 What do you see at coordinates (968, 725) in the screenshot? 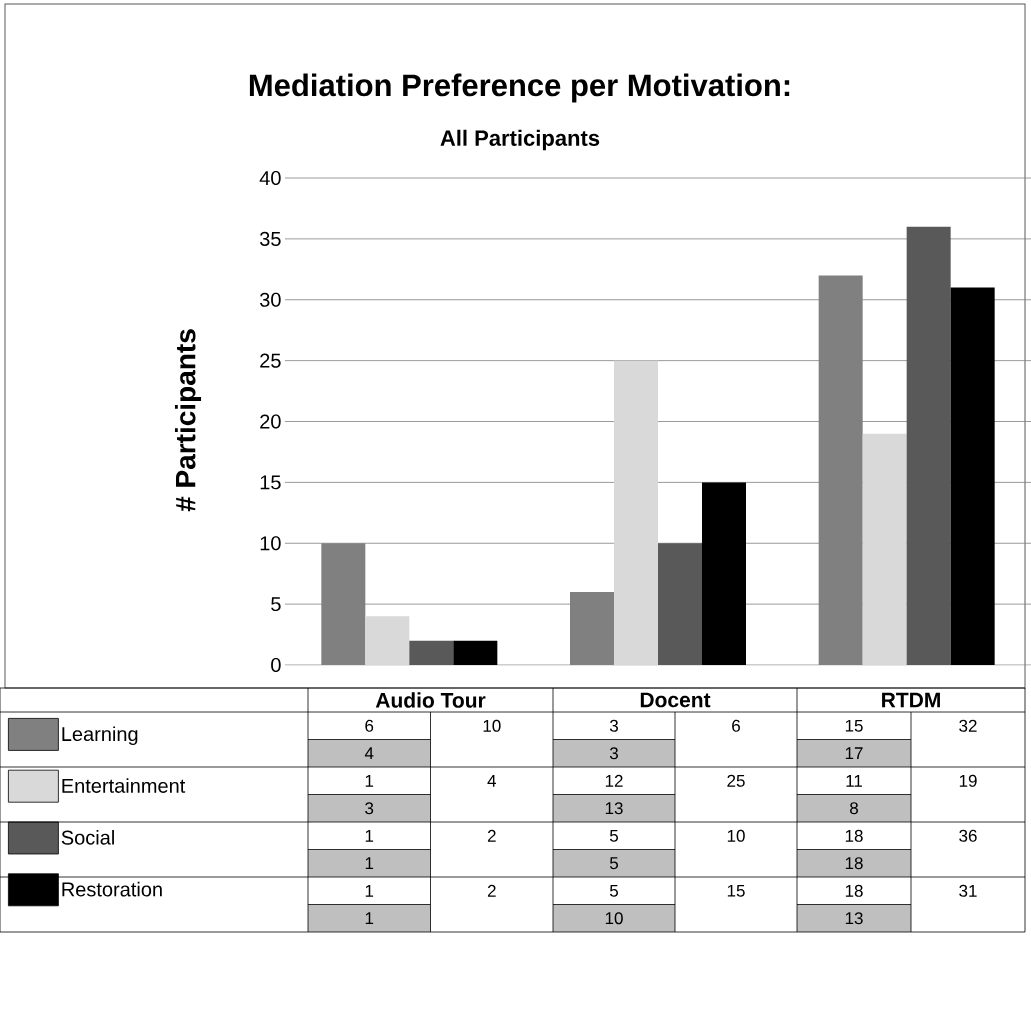
I see `data-label: 32` at bounding box center [968, 725].